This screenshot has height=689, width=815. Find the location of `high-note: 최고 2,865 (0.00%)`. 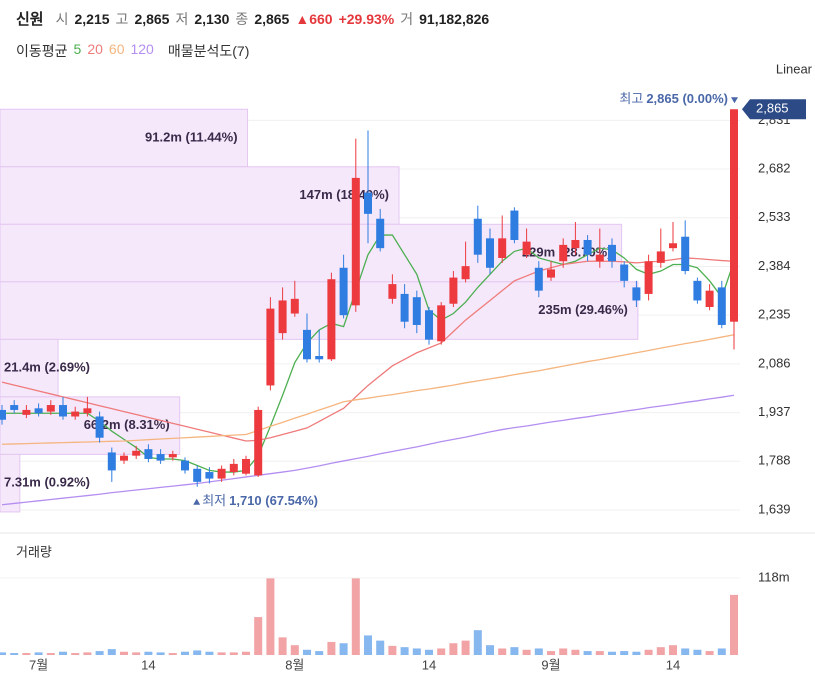

high-note: 최고 2,865 (0.00%) is located at coordinates (673, 99).